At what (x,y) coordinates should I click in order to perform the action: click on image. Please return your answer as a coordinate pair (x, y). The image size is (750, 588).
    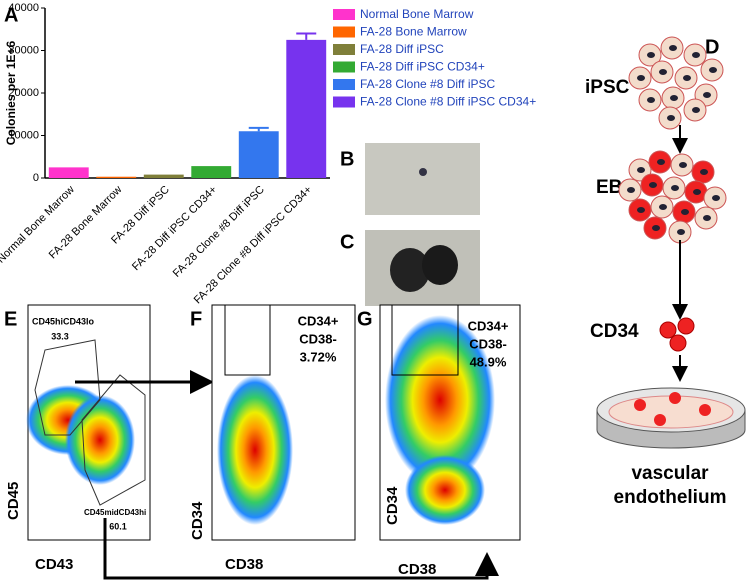
    Looking at the image, I should click on (422, 179).